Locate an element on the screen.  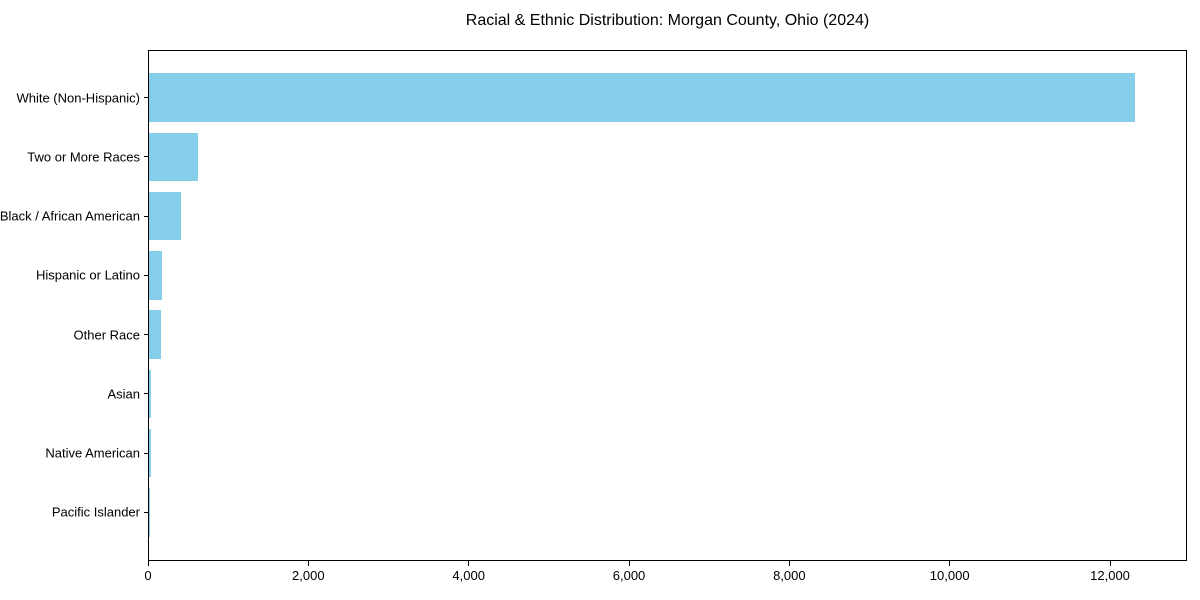
x-tick-label: 2,000 is located at coordinates (308, 575).